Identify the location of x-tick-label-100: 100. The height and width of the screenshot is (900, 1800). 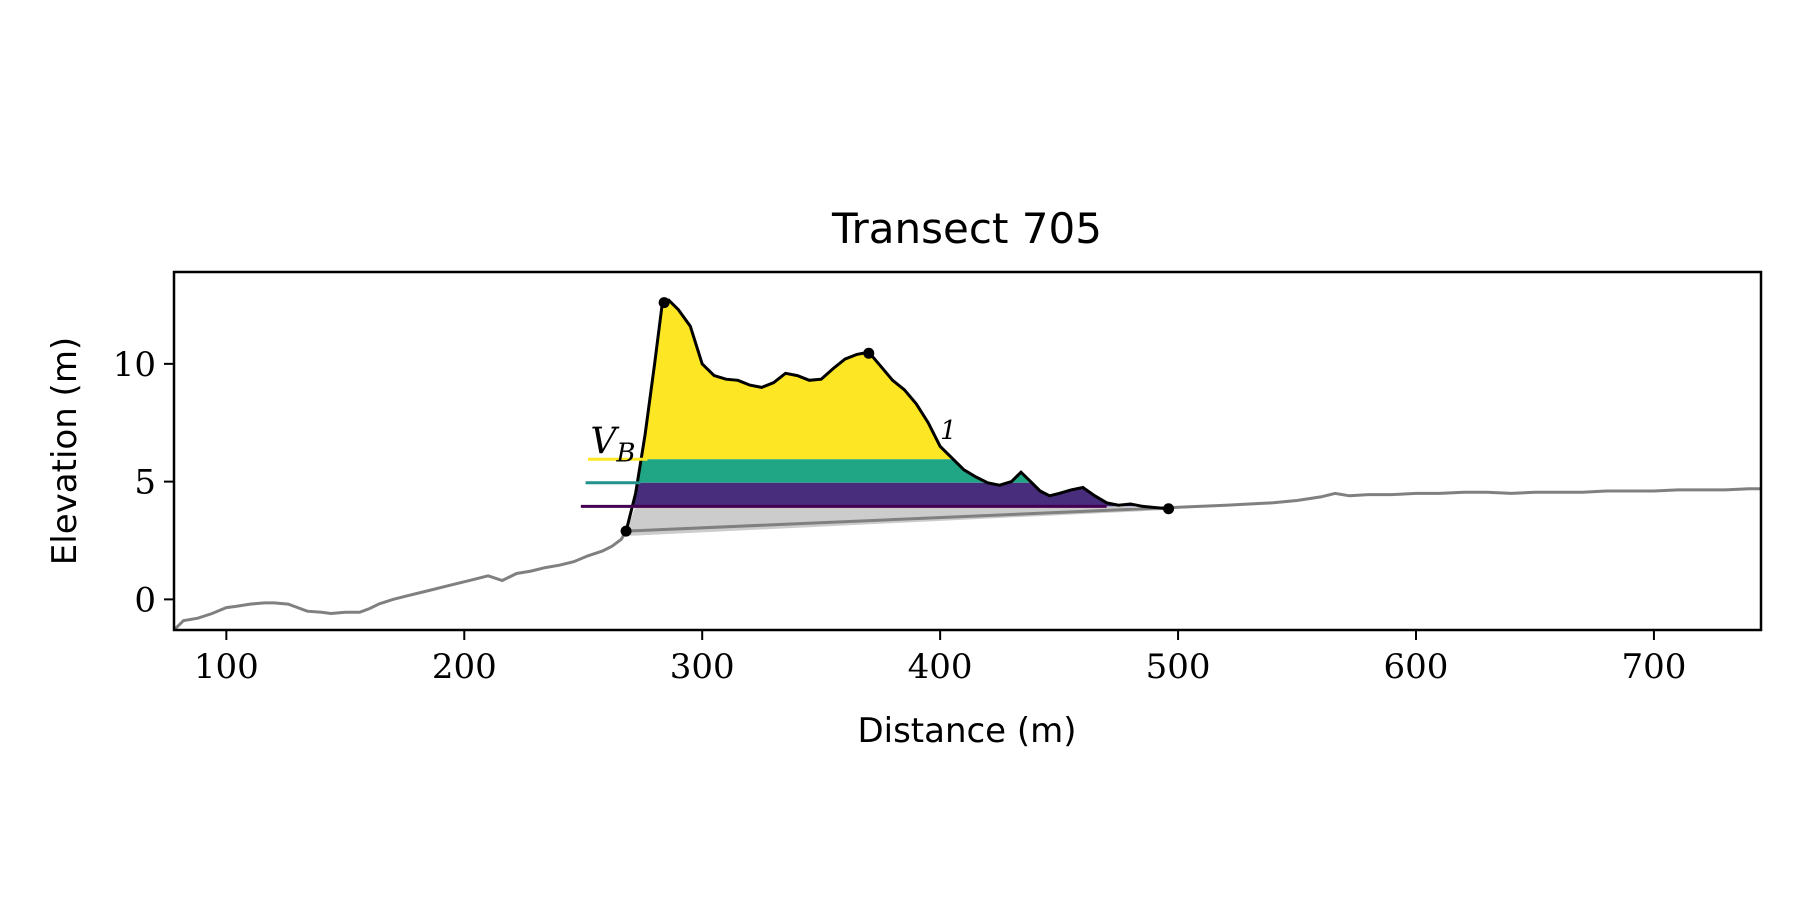
(226, 667).